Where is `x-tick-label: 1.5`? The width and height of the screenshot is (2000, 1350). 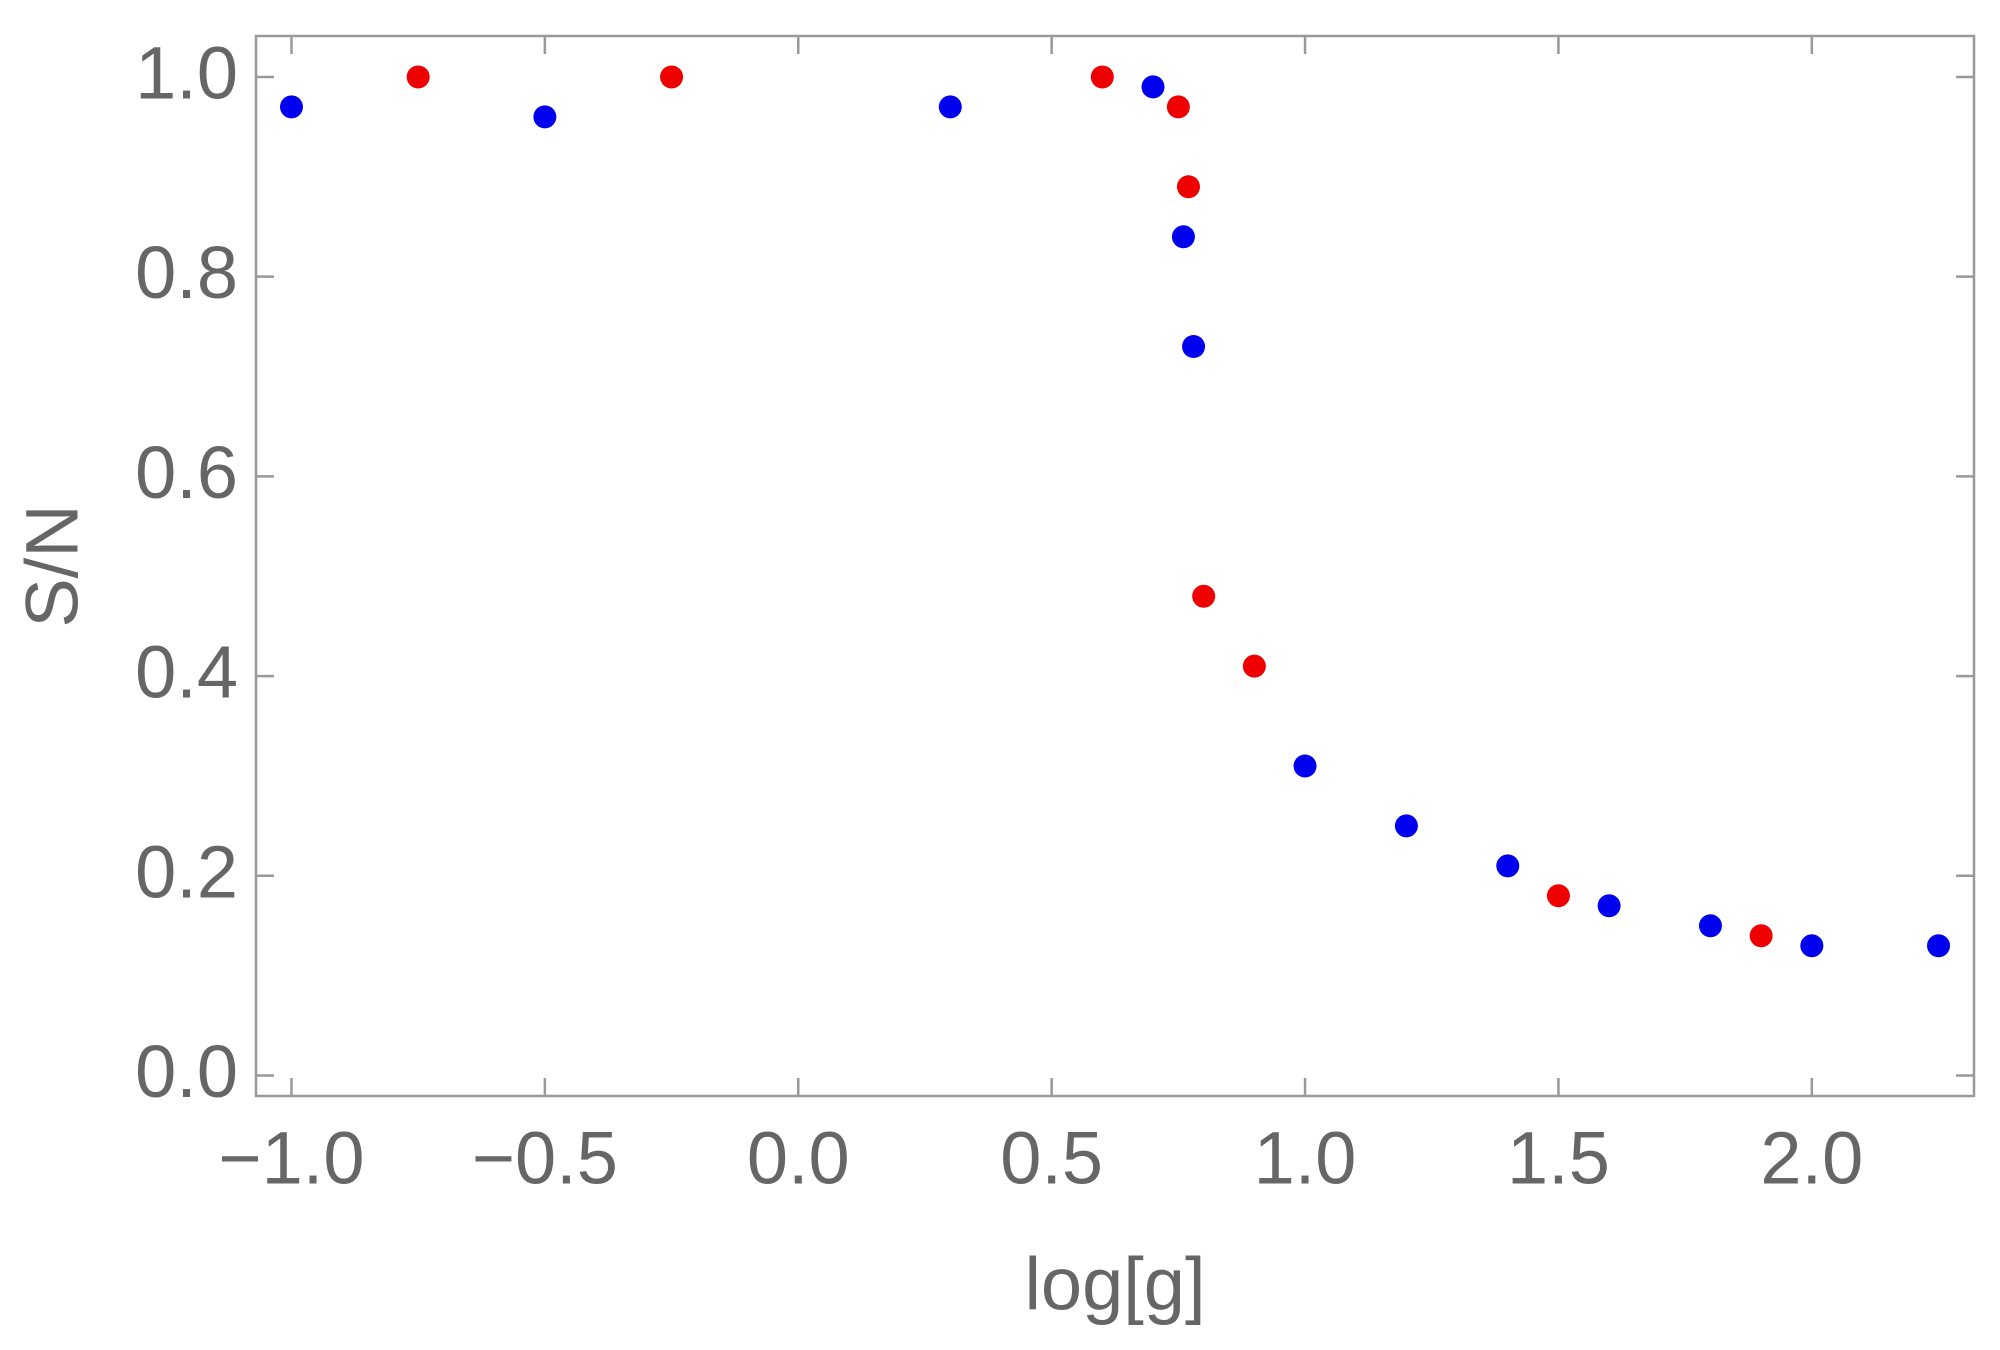 x-tick-label: 1.5 is located at coordinates (1558, 1158).